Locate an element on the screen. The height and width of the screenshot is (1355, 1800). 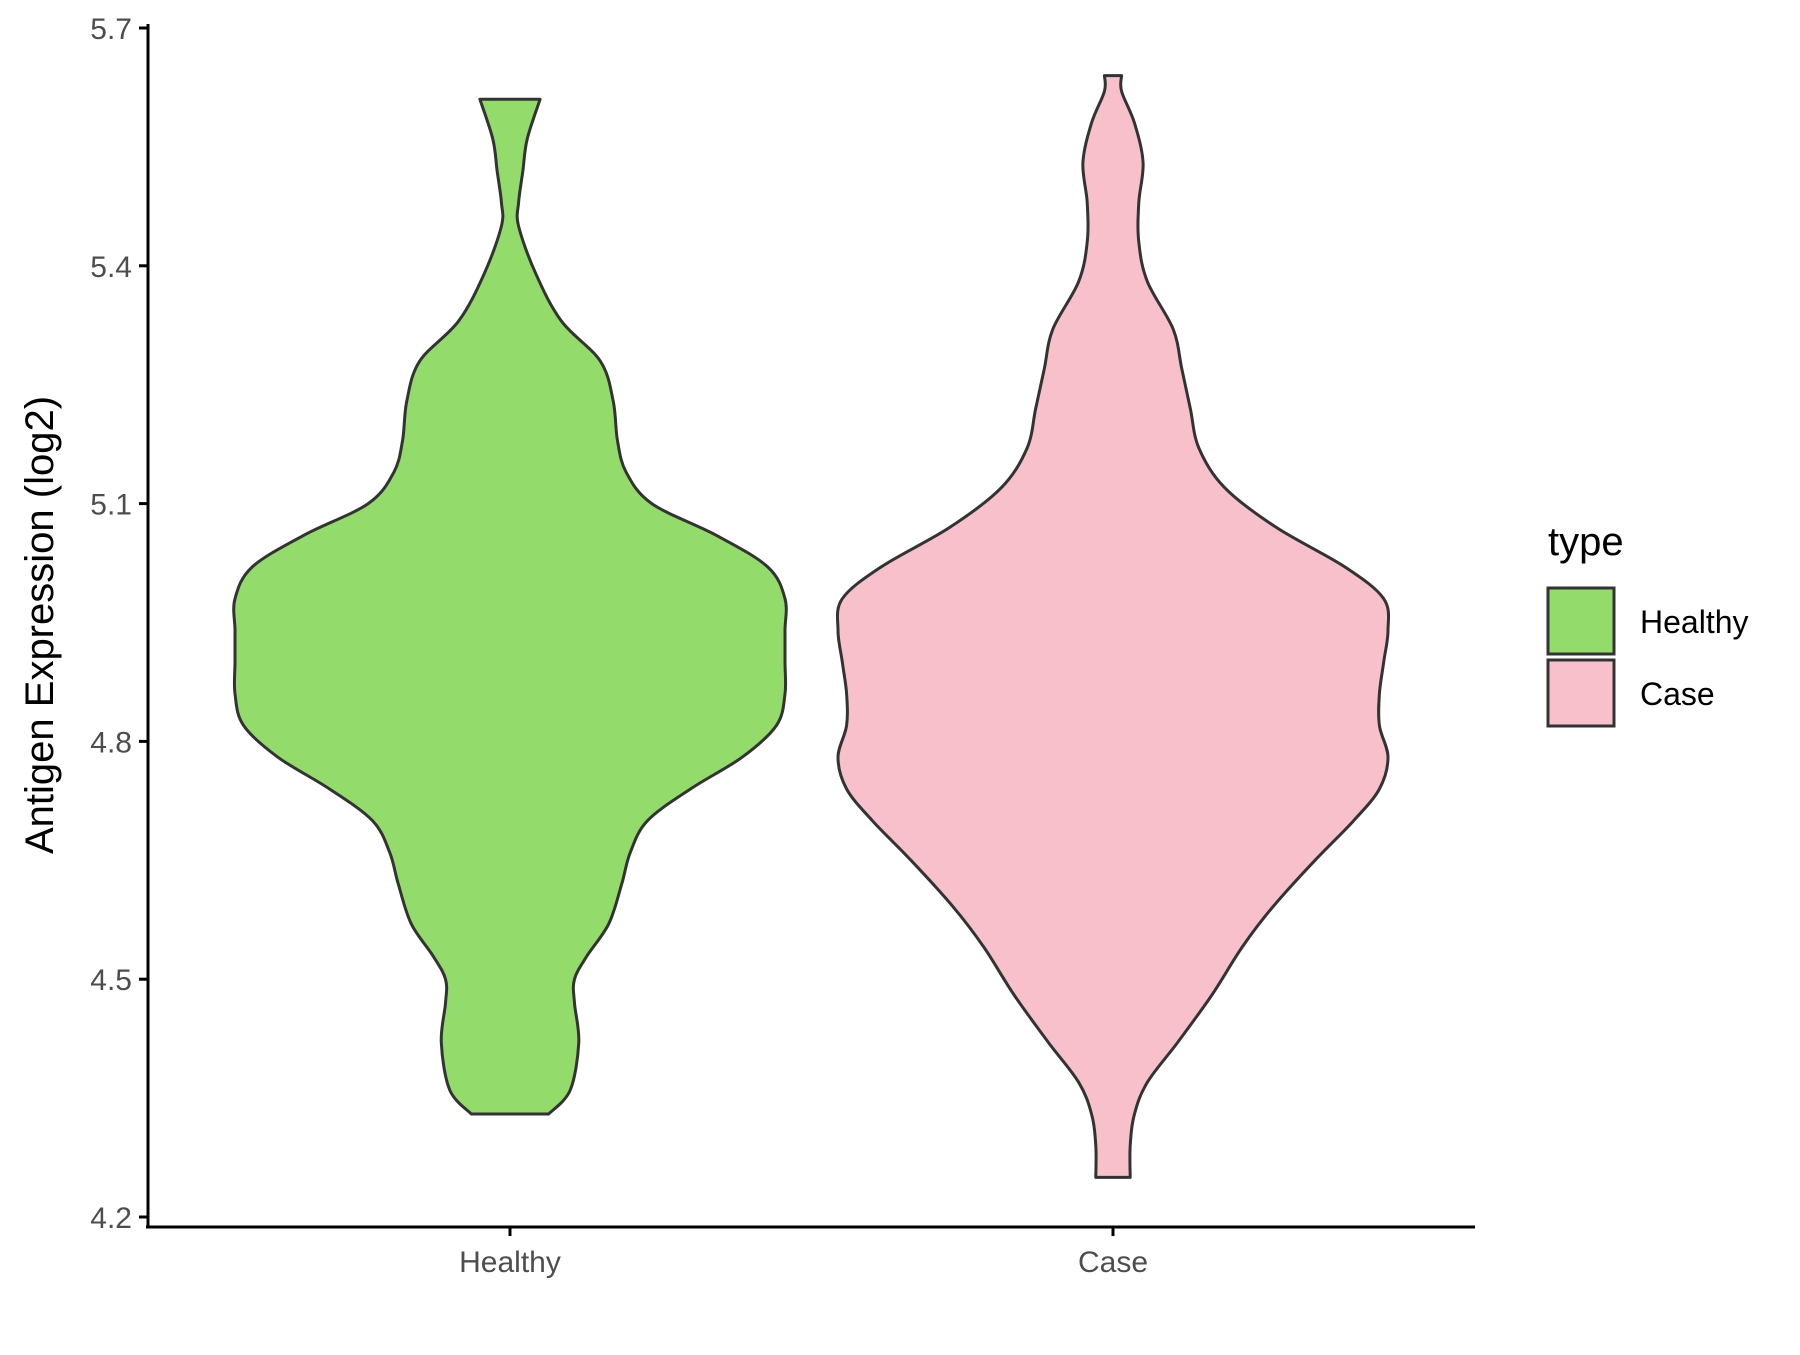
legend-title: type is located at coordinates (1586, 542).